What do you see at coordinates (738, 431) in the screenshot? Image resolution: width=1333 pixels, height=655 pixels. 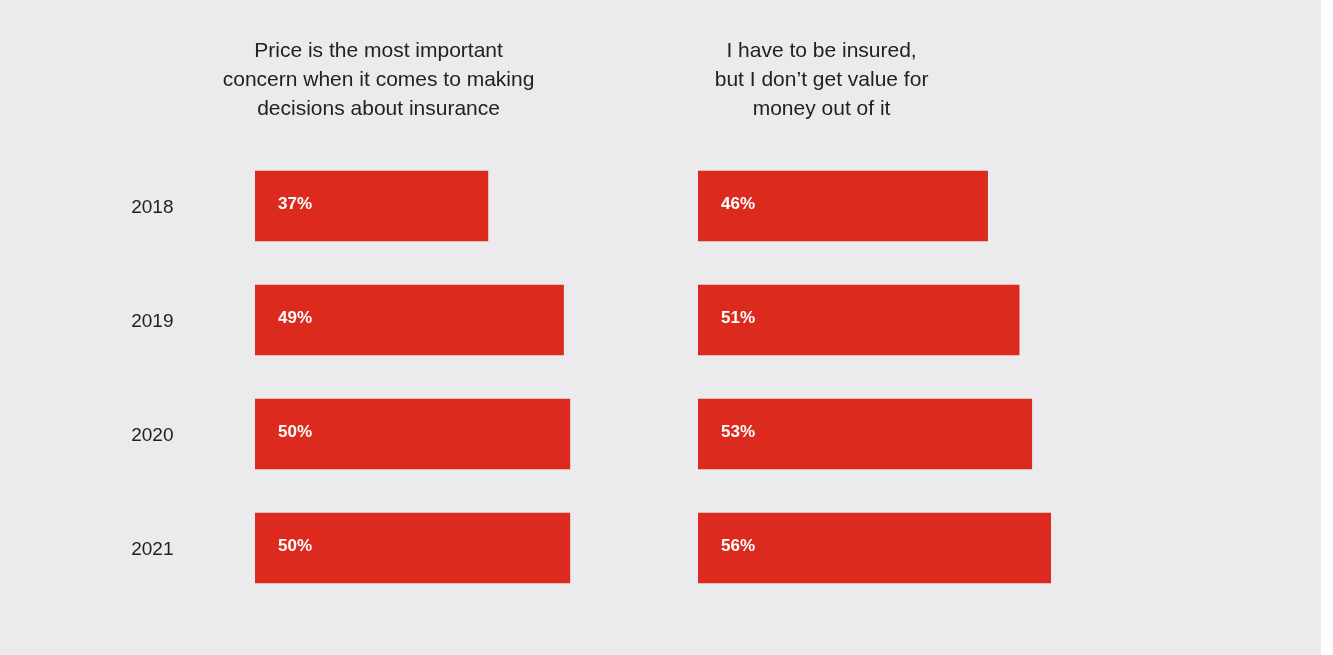 I see `data-label: 53%` at bounding box center [738, 431].